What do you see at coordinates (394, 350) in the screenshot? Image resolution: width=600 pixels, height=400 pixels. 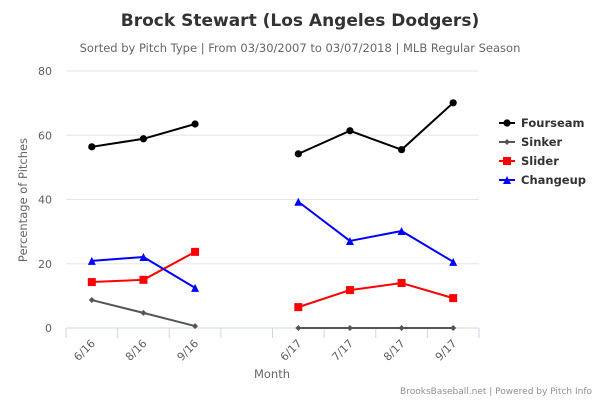 I see `x-tick-label: 8/17` at bounding box center [394, 350].